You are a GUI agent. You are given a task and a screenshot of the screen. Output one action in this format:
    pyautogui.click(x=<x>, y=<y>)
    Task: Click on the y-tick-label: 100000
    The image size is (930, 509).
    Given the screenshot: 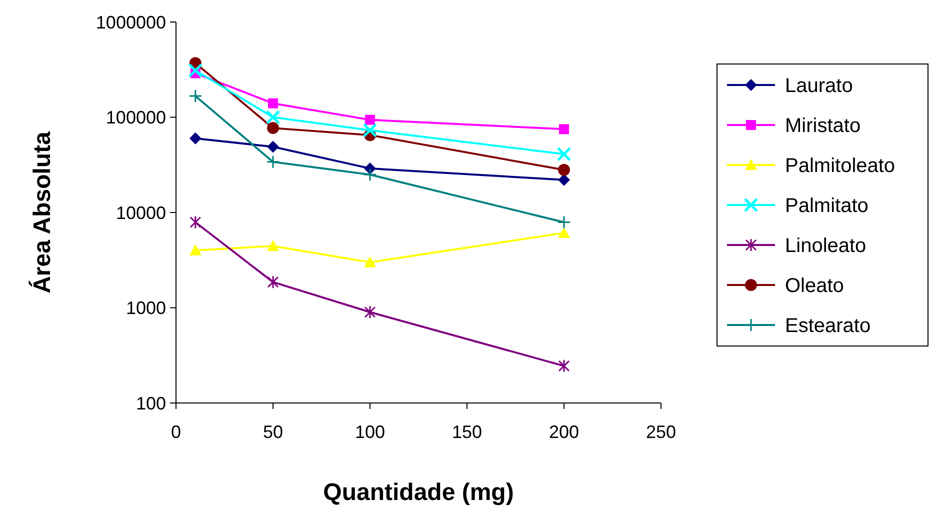 What is the action you would take?
    pyautogui.click(x=136, y=118)
    